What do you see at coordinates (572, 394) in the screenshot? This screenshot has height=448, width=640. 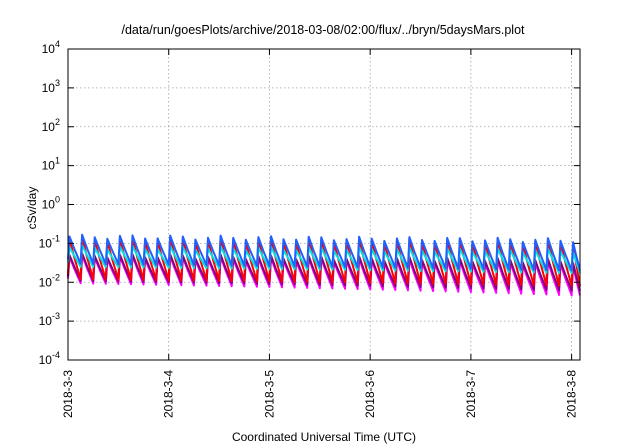 I see `x-tick-label: 2018-3-8` at bounding box center [572, 394].